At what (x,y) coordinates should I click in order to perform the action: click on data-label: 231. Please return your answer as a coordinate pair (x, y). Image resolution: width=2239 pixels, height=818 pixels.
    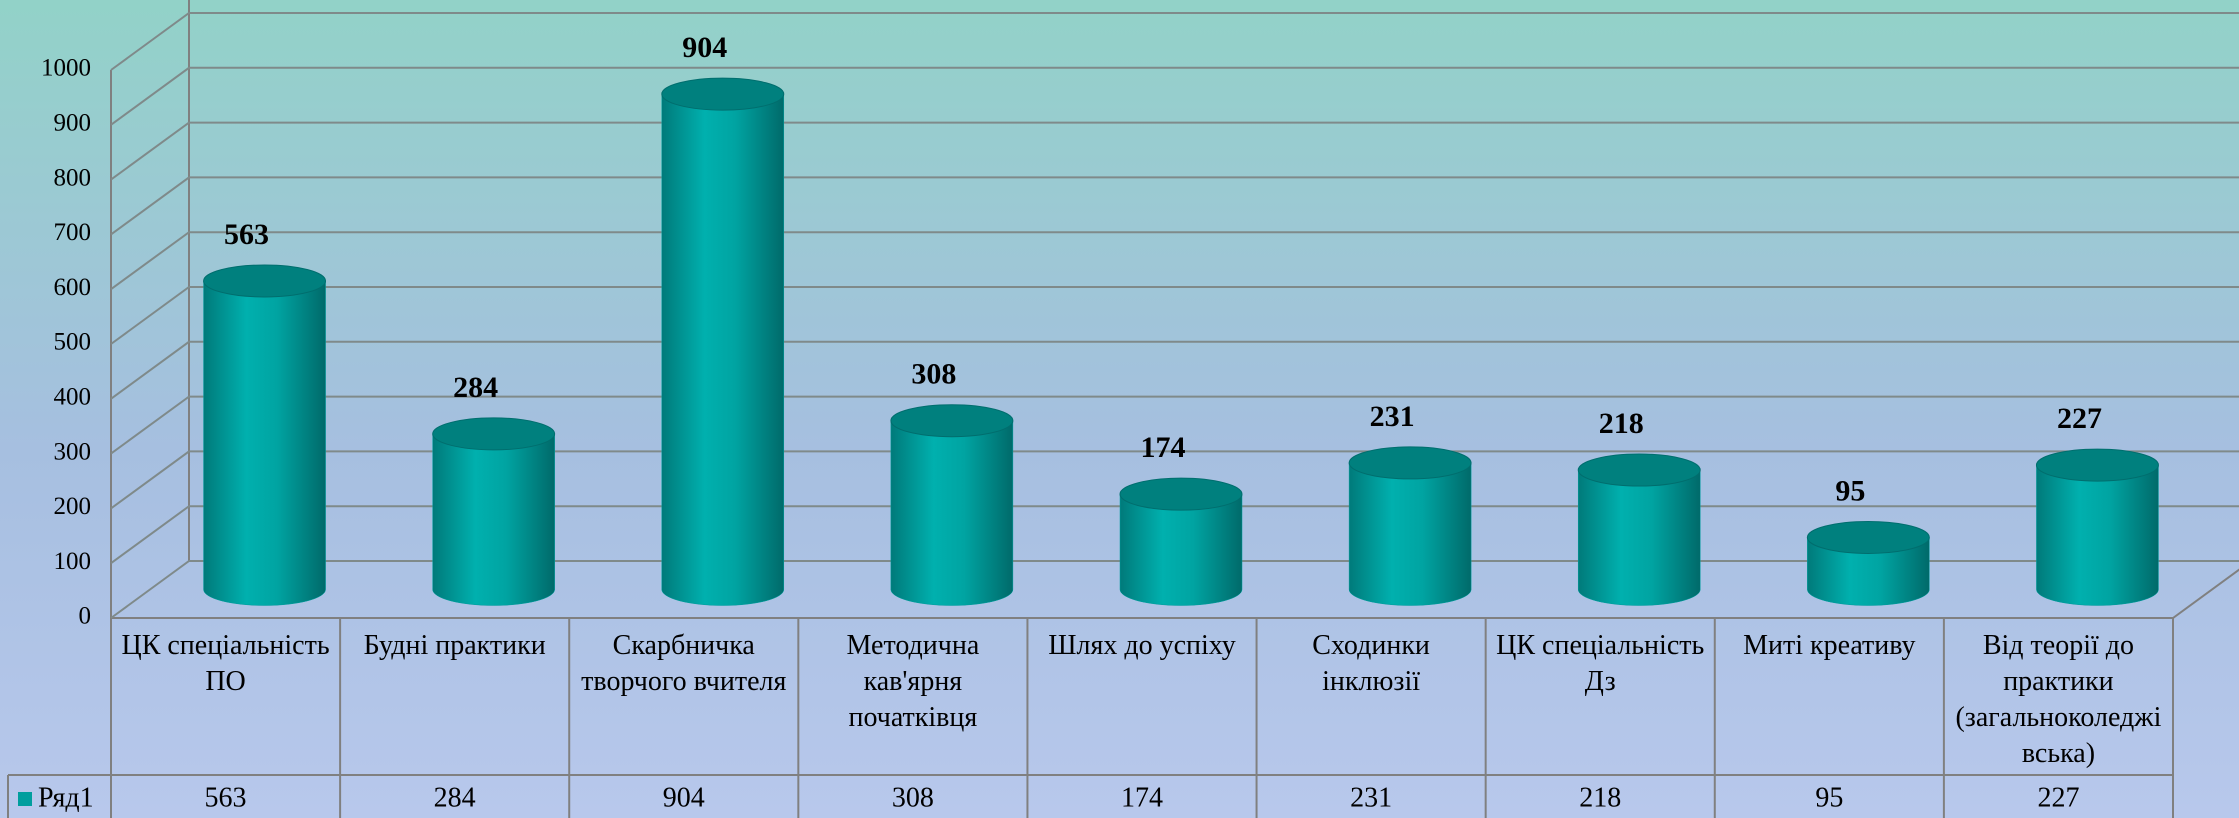
    Looking at the image, I should click on (1392, 416).